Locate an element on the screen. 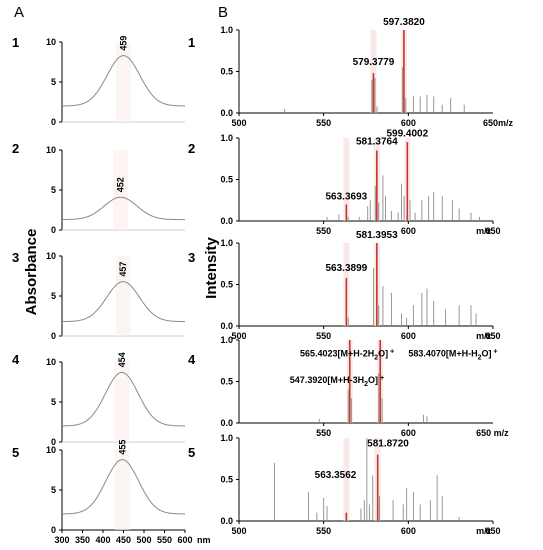 The width and height of the screenshot is (543, 550). peak-label: 565.4023[M+H-2H2O] + is located at coordinates (347, 355).